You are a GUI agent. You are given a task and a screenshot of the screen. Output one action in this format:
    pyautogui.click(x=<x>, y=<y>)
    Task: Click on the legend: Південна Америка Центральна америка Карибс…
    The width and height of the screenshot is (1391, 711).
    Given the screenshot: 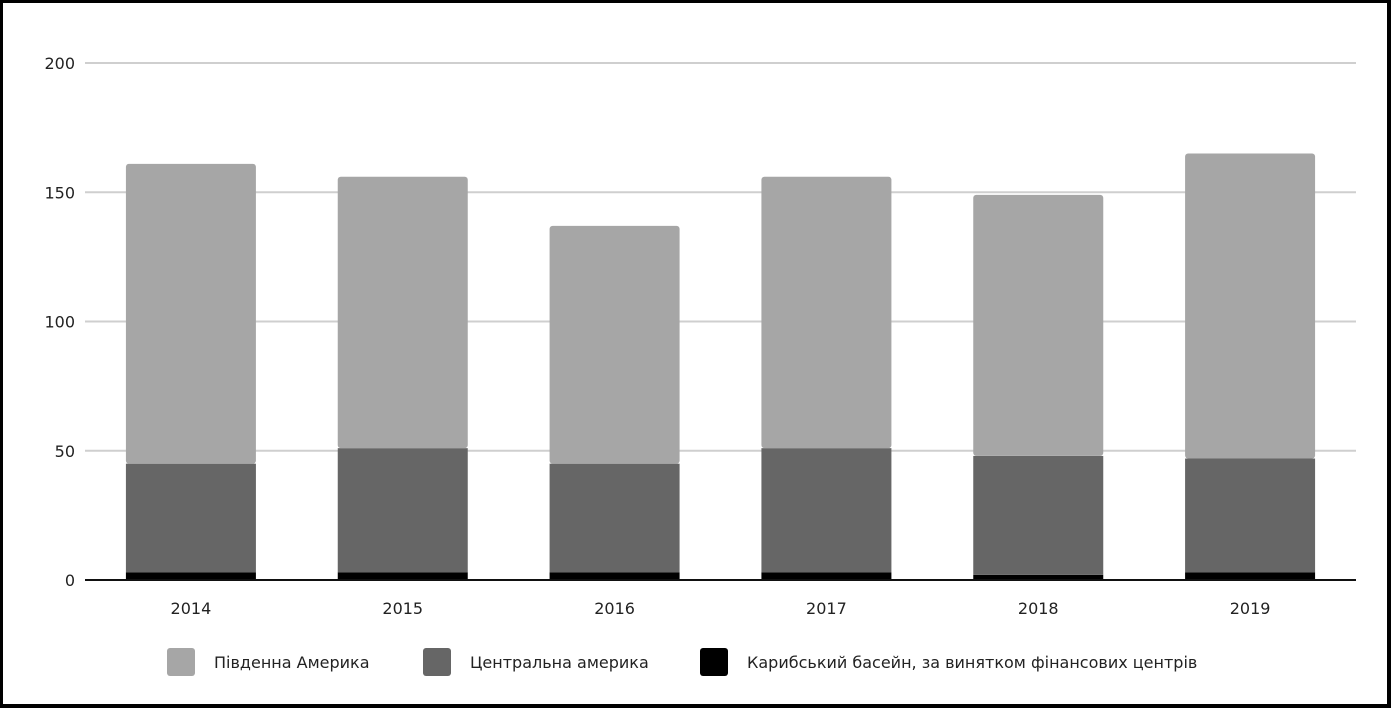 What is the action you would take?
    pyautogui.click(x=682, y=662)
    